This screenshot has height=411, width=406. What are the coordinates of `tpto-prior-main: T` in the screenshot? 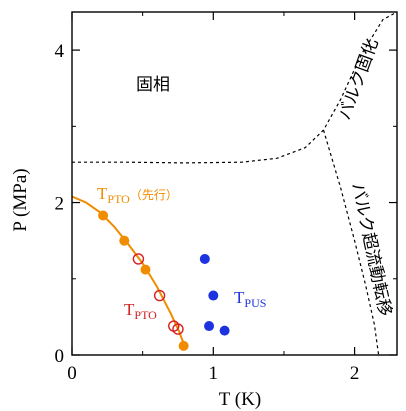 It's located at (102, 193).